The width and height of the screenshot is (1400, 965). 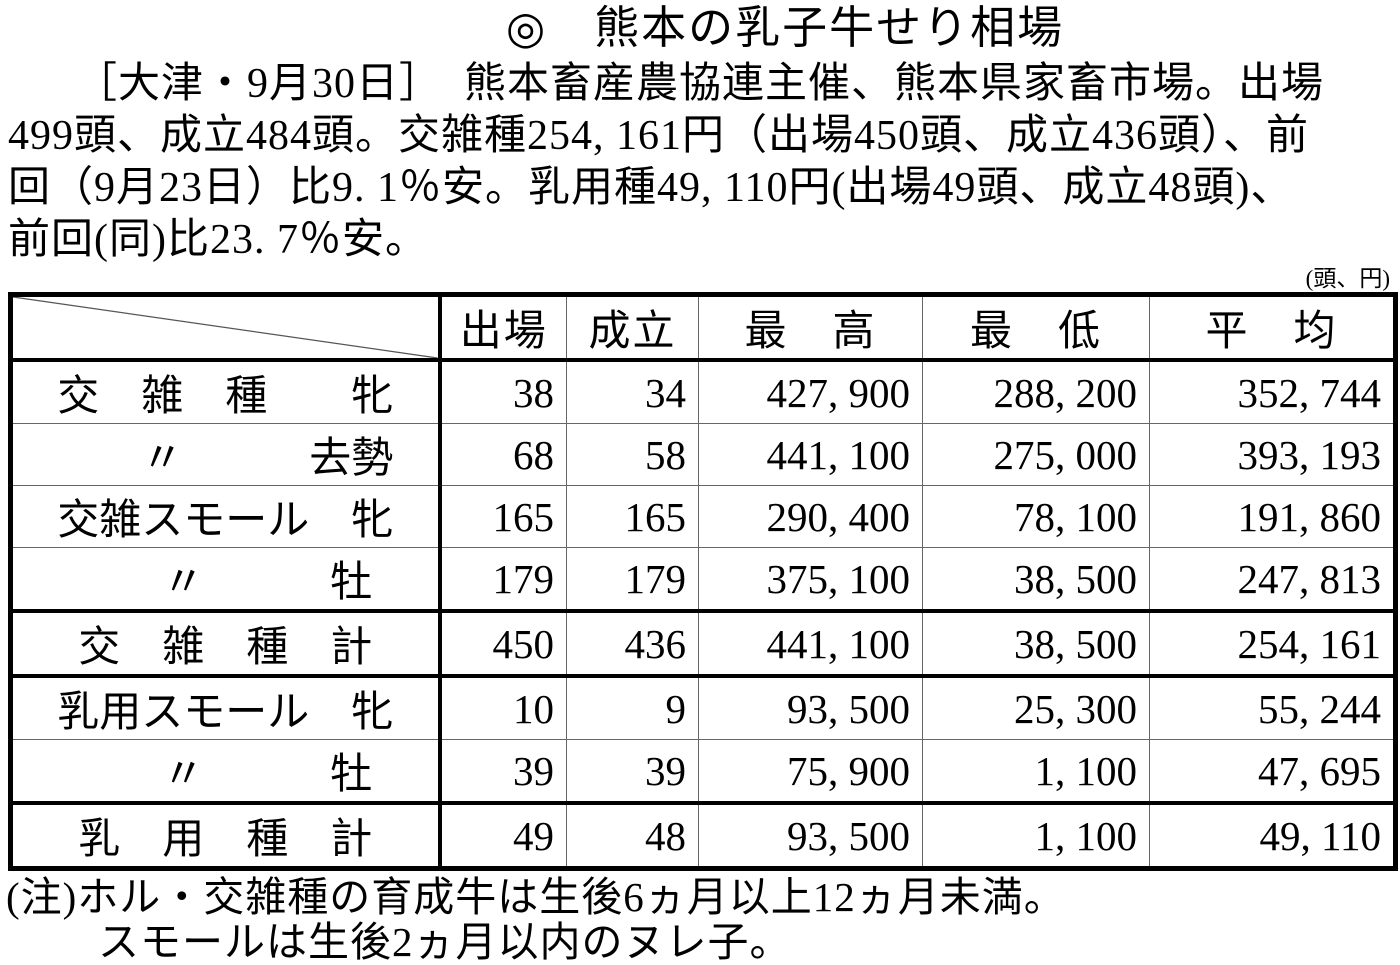 I want to click on table-row: 〃 牡 179 179 375, 100 38, 500 247, 813, so click(x=703, y=580).